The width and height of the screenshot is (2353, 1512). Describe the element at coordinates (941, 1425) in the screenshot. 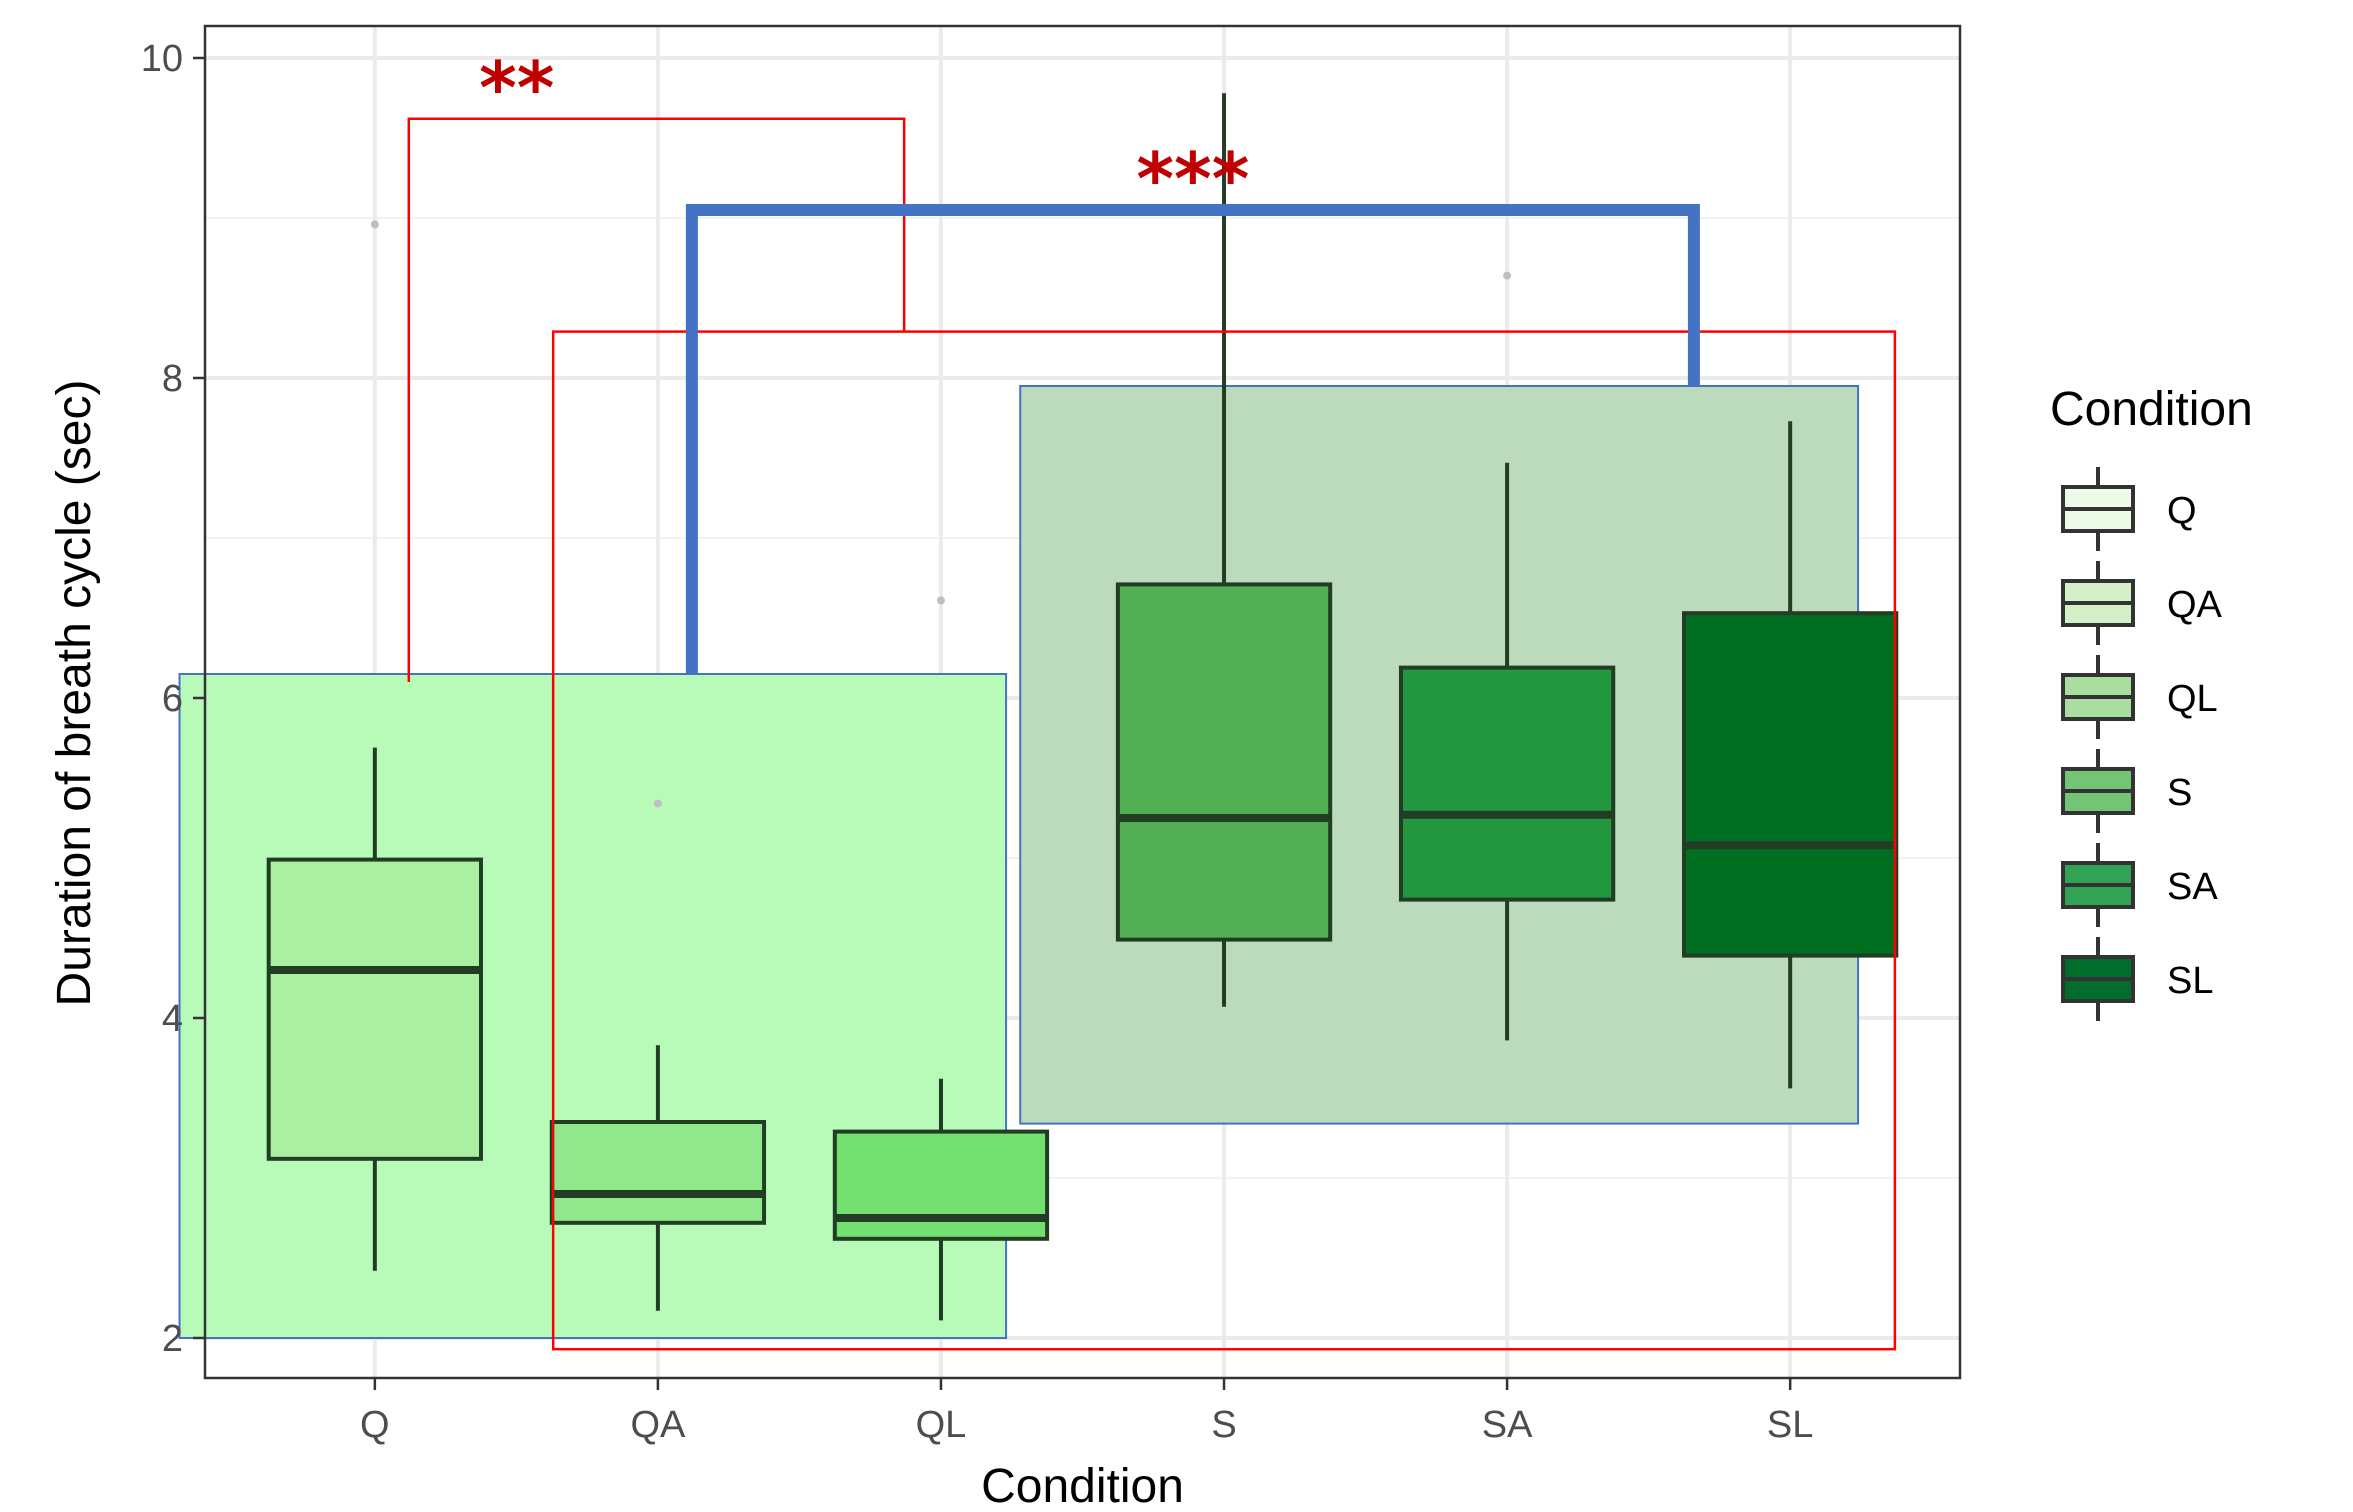

I see `x-tick-label: QL` at that location.